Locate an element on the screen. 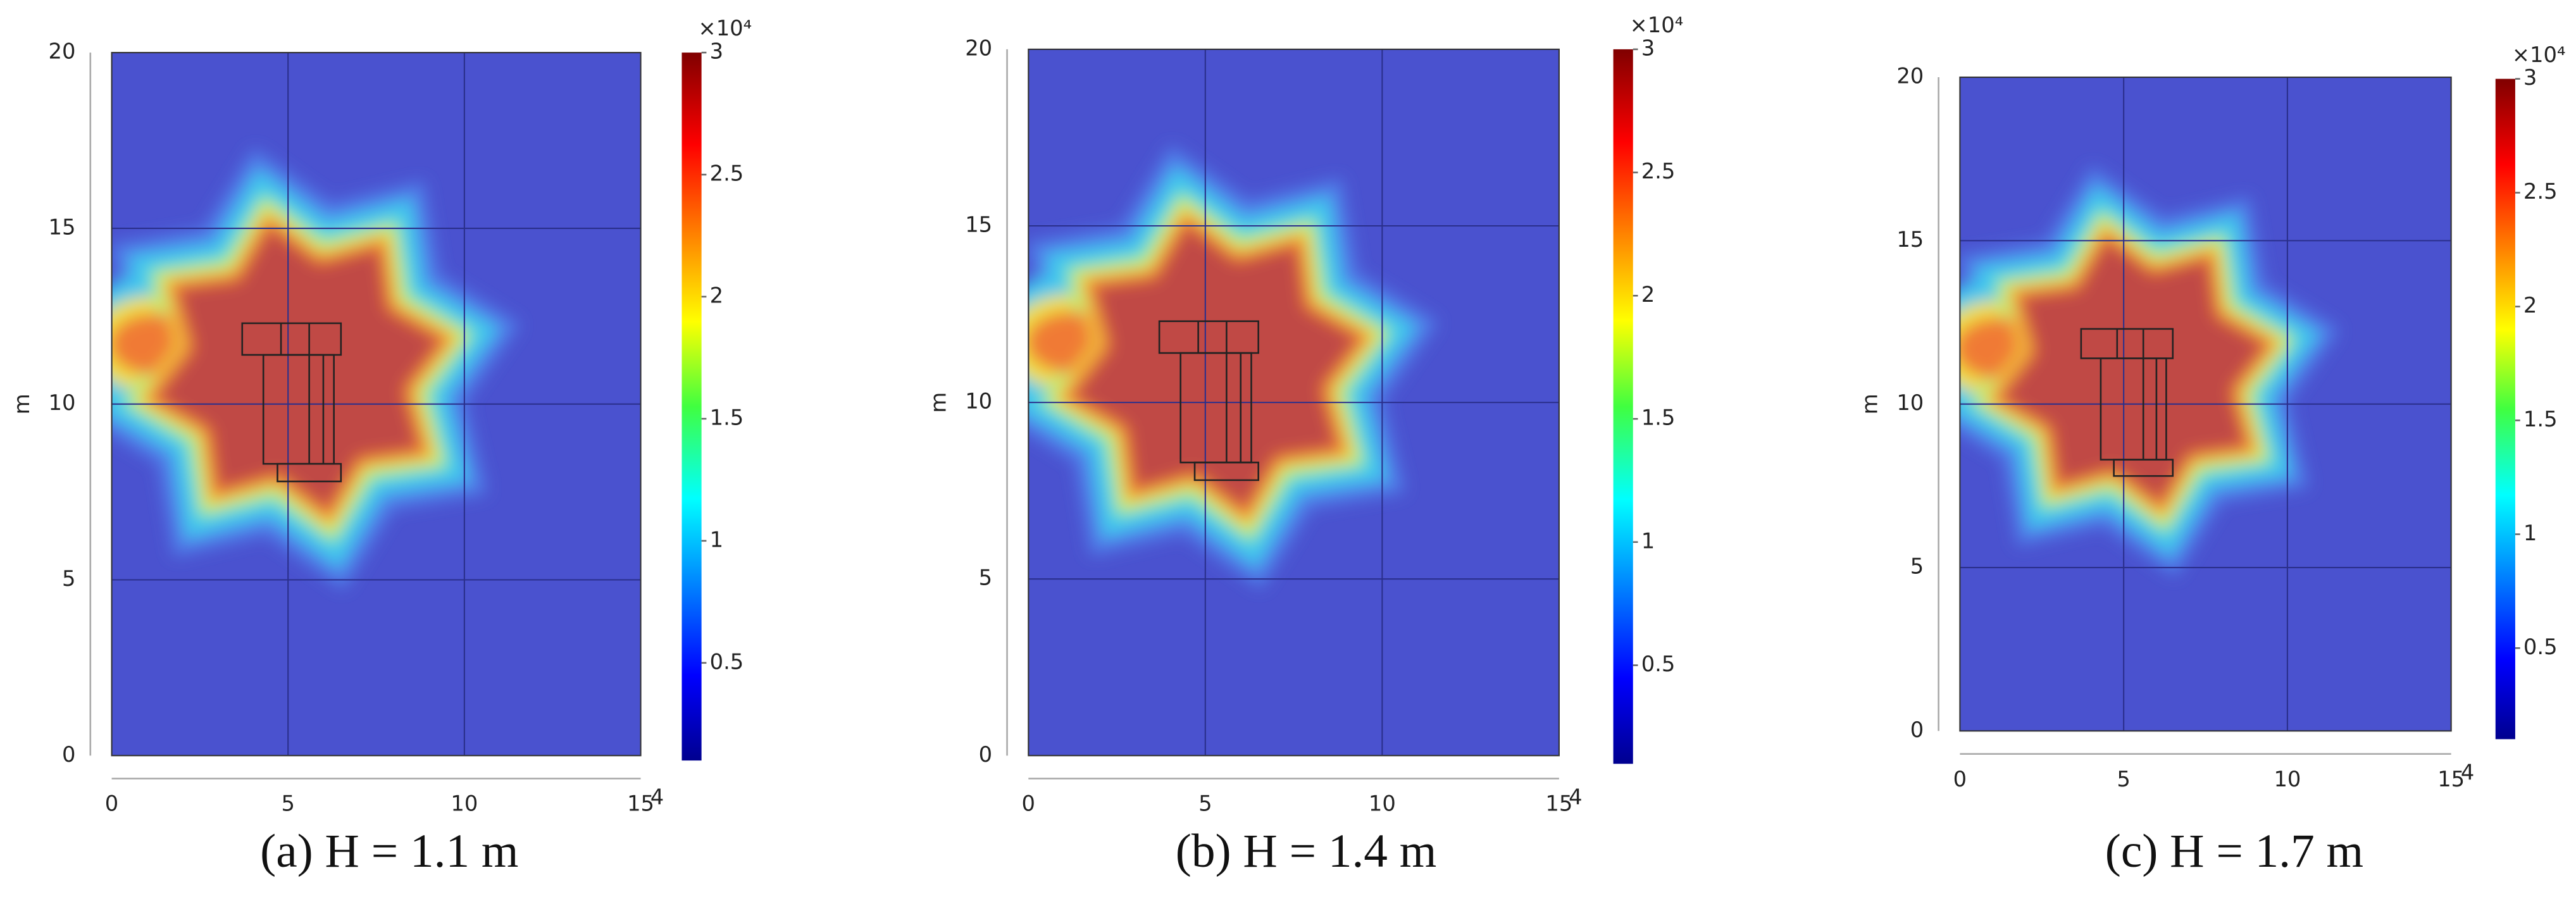  panel-caption: (a) H = 1.1 m is located at coordinates (389, 851).